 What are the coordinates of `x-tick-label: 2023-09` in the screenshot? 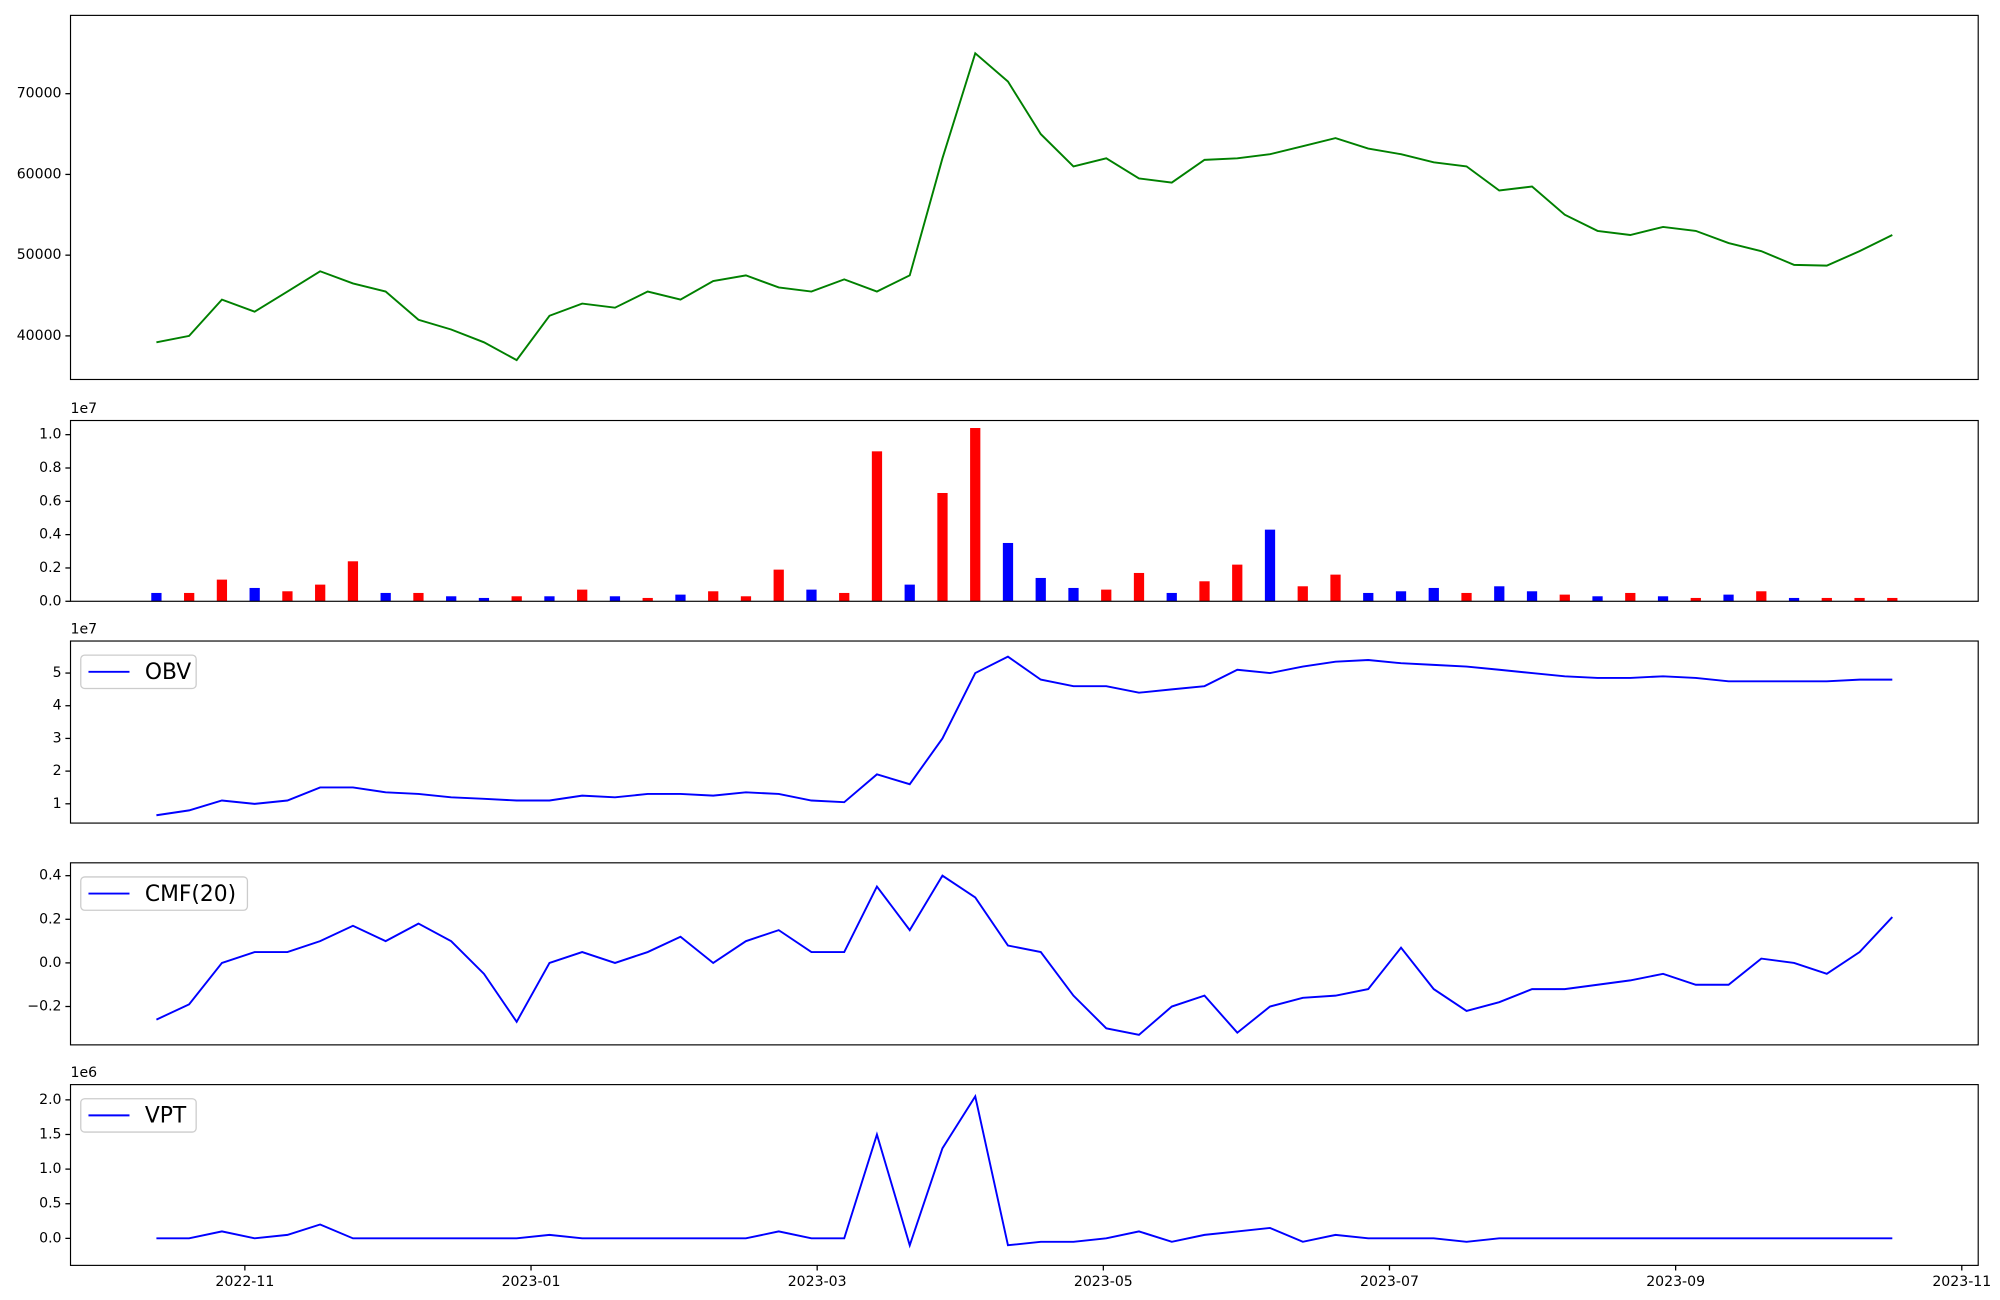 It's located at (1675, 1282).